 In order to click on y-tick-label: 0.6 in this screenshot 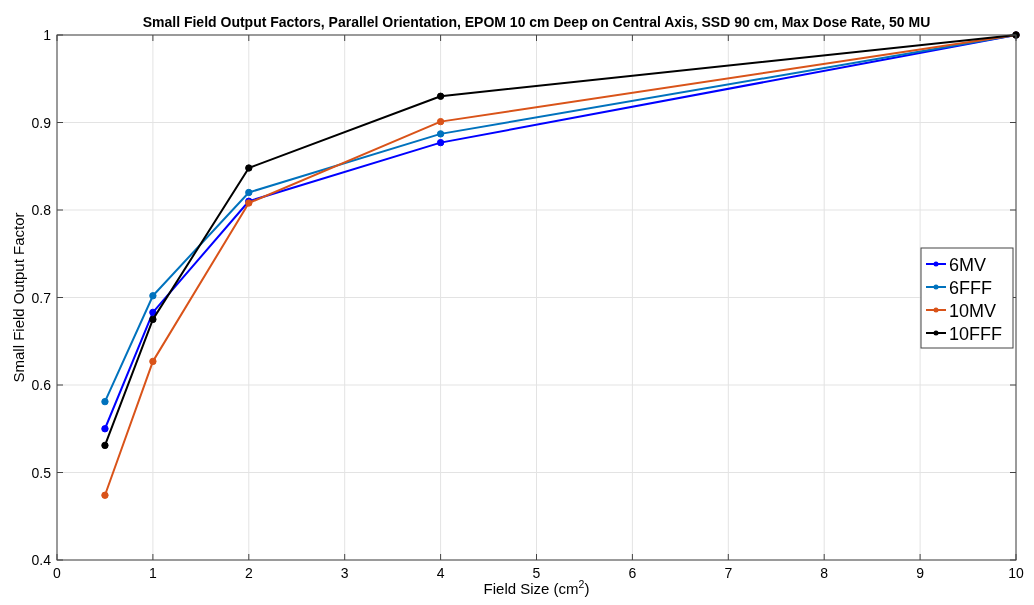, I will do `click(41, 385)`.